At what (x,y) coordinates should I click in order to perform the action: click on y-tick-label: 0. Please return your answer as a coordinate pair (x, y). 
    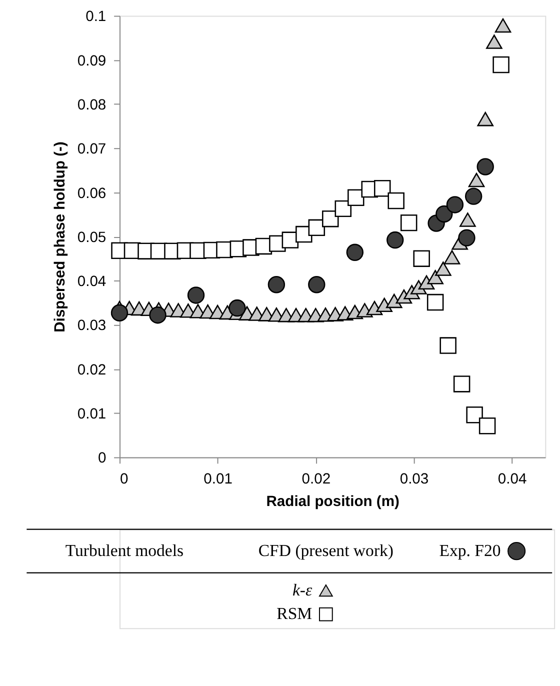
    Looking at the image, I should click on (102, 458).